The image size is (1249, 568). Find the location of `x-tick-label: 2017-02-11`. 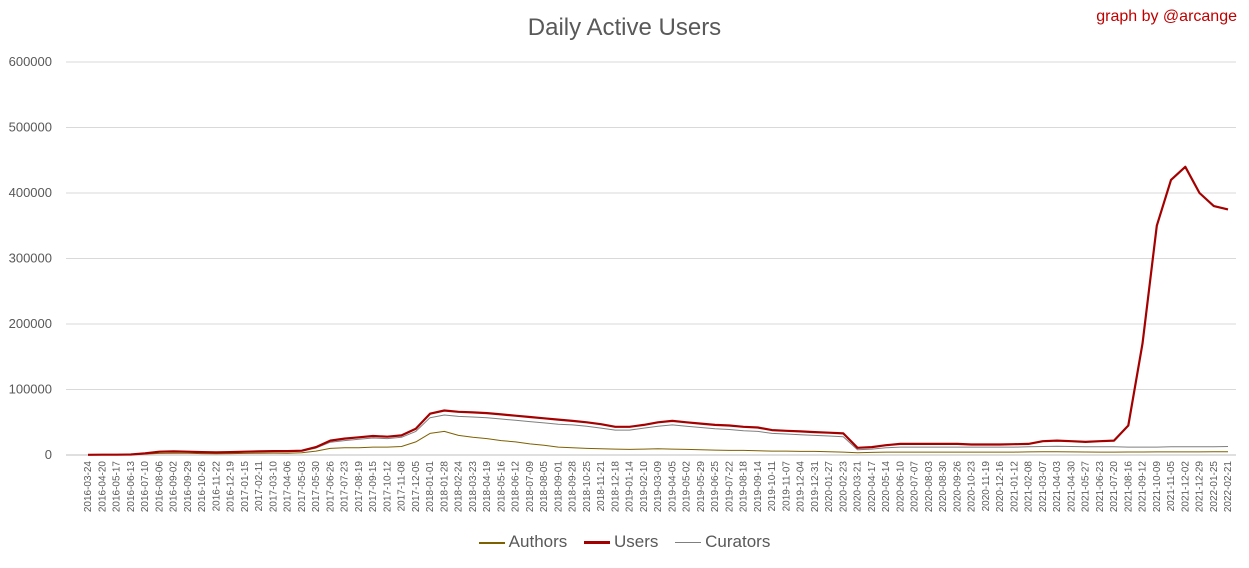

x-tick-label: 2017-02-11 is located at coordinates (259, 486).